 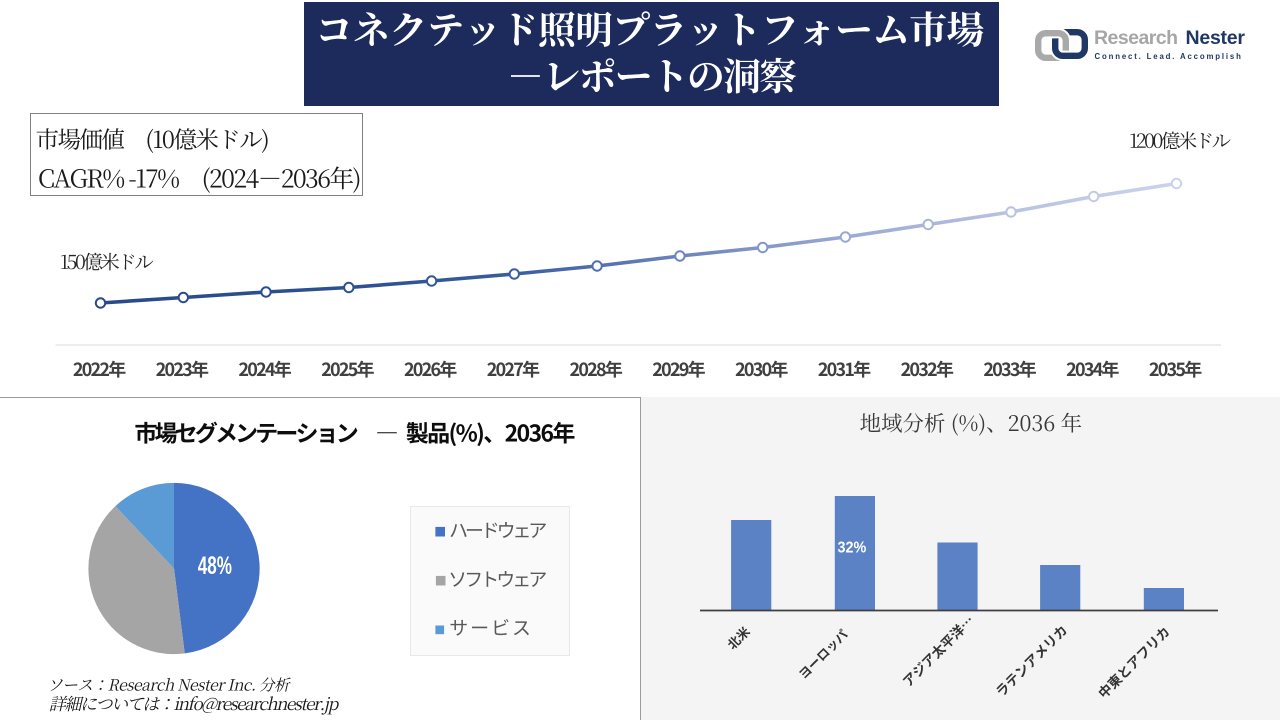 I want to click on svg-text: Connect. Lead. Accomplish, so click(x=1169, y=56).